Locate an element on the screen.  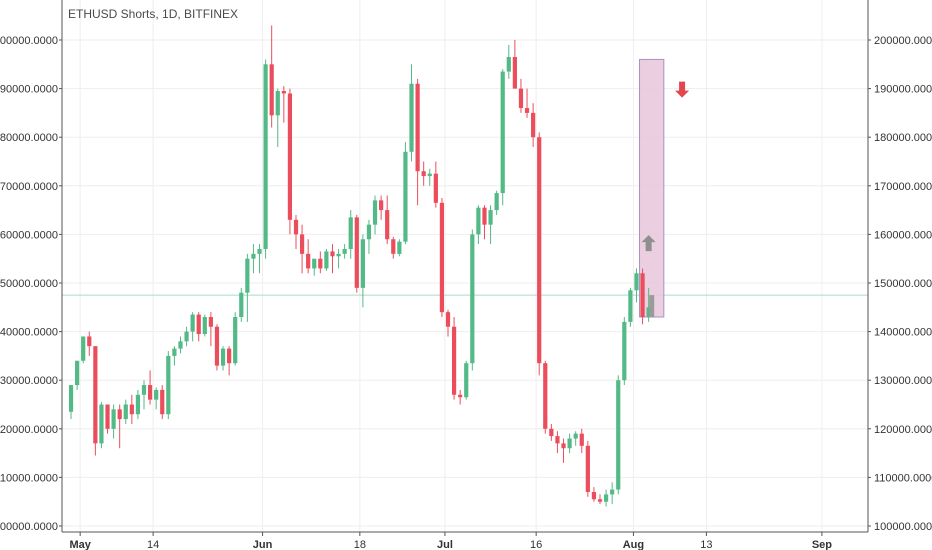
y-tick-label-left: 100000.0000 is located at coordinates (29, 527).